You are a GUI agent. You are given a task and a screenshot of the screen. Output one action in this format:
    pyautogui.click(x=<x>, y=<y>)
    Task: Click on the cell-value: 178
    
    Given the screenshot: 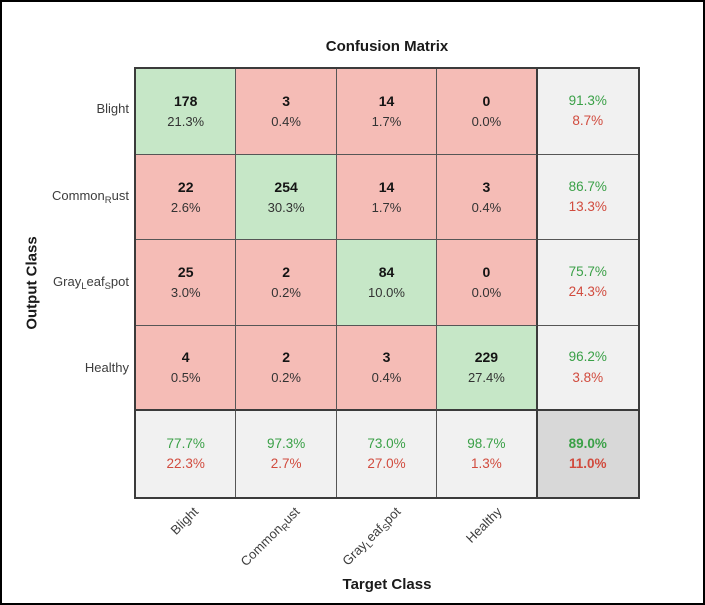 What is the action you would take?
    pyautogui.click(x=186, y=101)
    